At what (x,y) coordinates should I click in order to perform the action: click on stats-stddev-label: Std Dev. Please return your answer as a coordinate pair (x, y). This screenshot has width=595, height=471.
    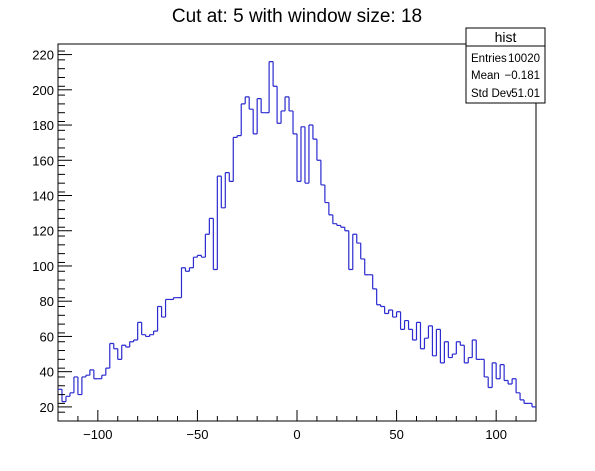
    Looking at the image, I should click on (491, 94).